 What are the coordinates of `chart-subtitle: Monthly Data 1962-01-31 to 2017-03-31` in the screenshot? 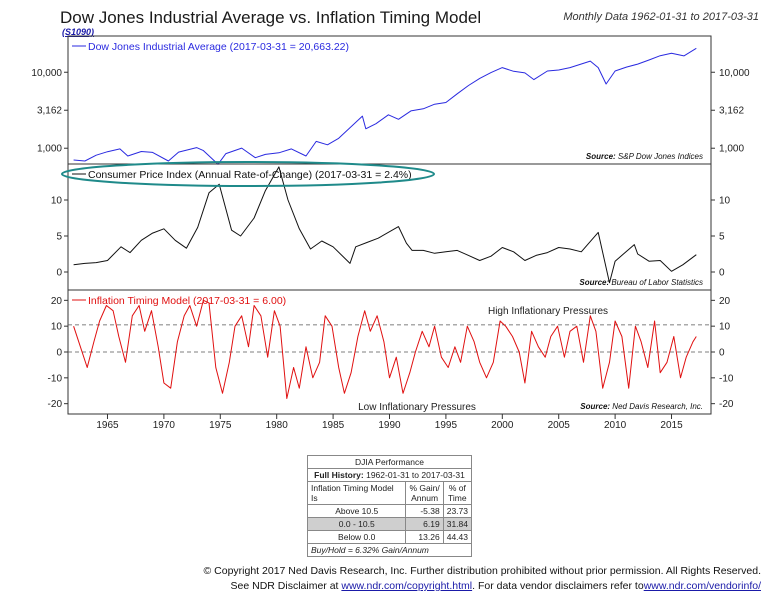 It's located at (661, 17).